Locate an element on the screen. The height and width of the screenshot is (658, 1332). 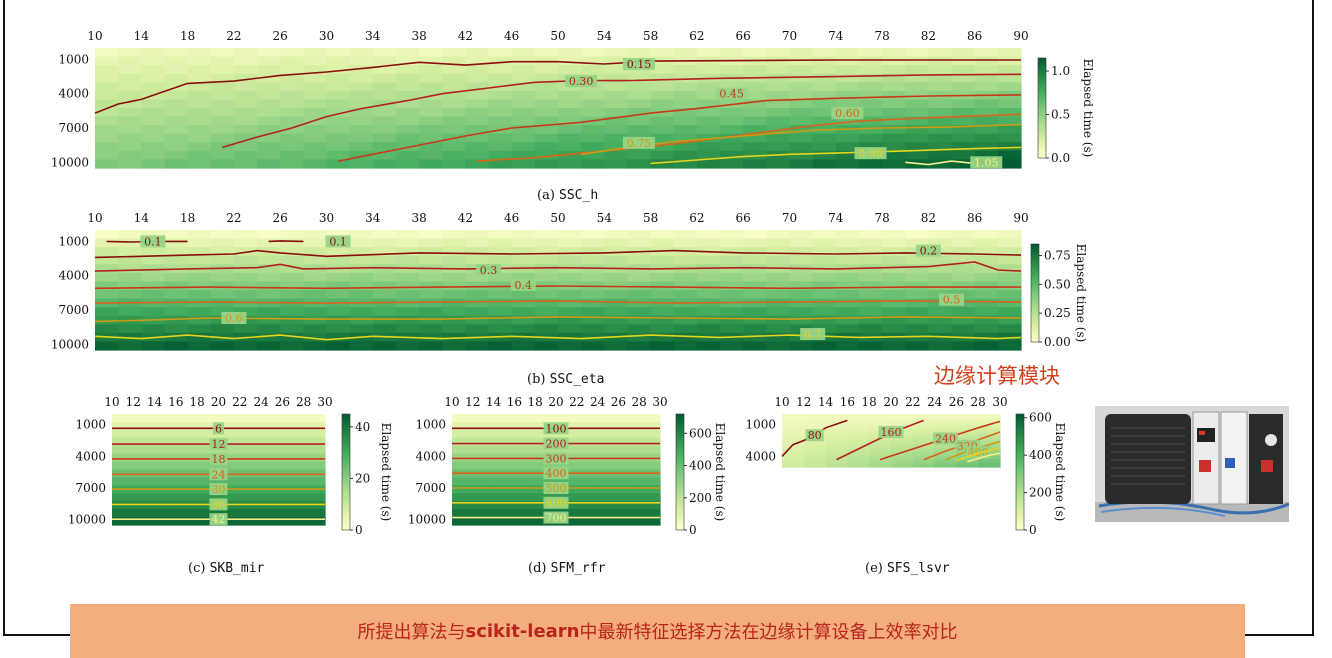
contour-label: 0.45 is located at coordinates (731, 94).